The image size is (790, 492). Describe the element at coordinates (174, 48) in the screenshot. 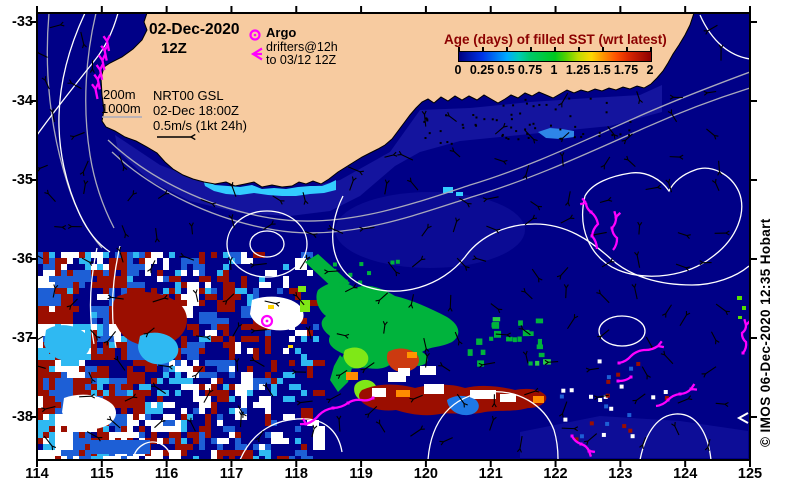

I see `map-time-title: 12Z` at that location.